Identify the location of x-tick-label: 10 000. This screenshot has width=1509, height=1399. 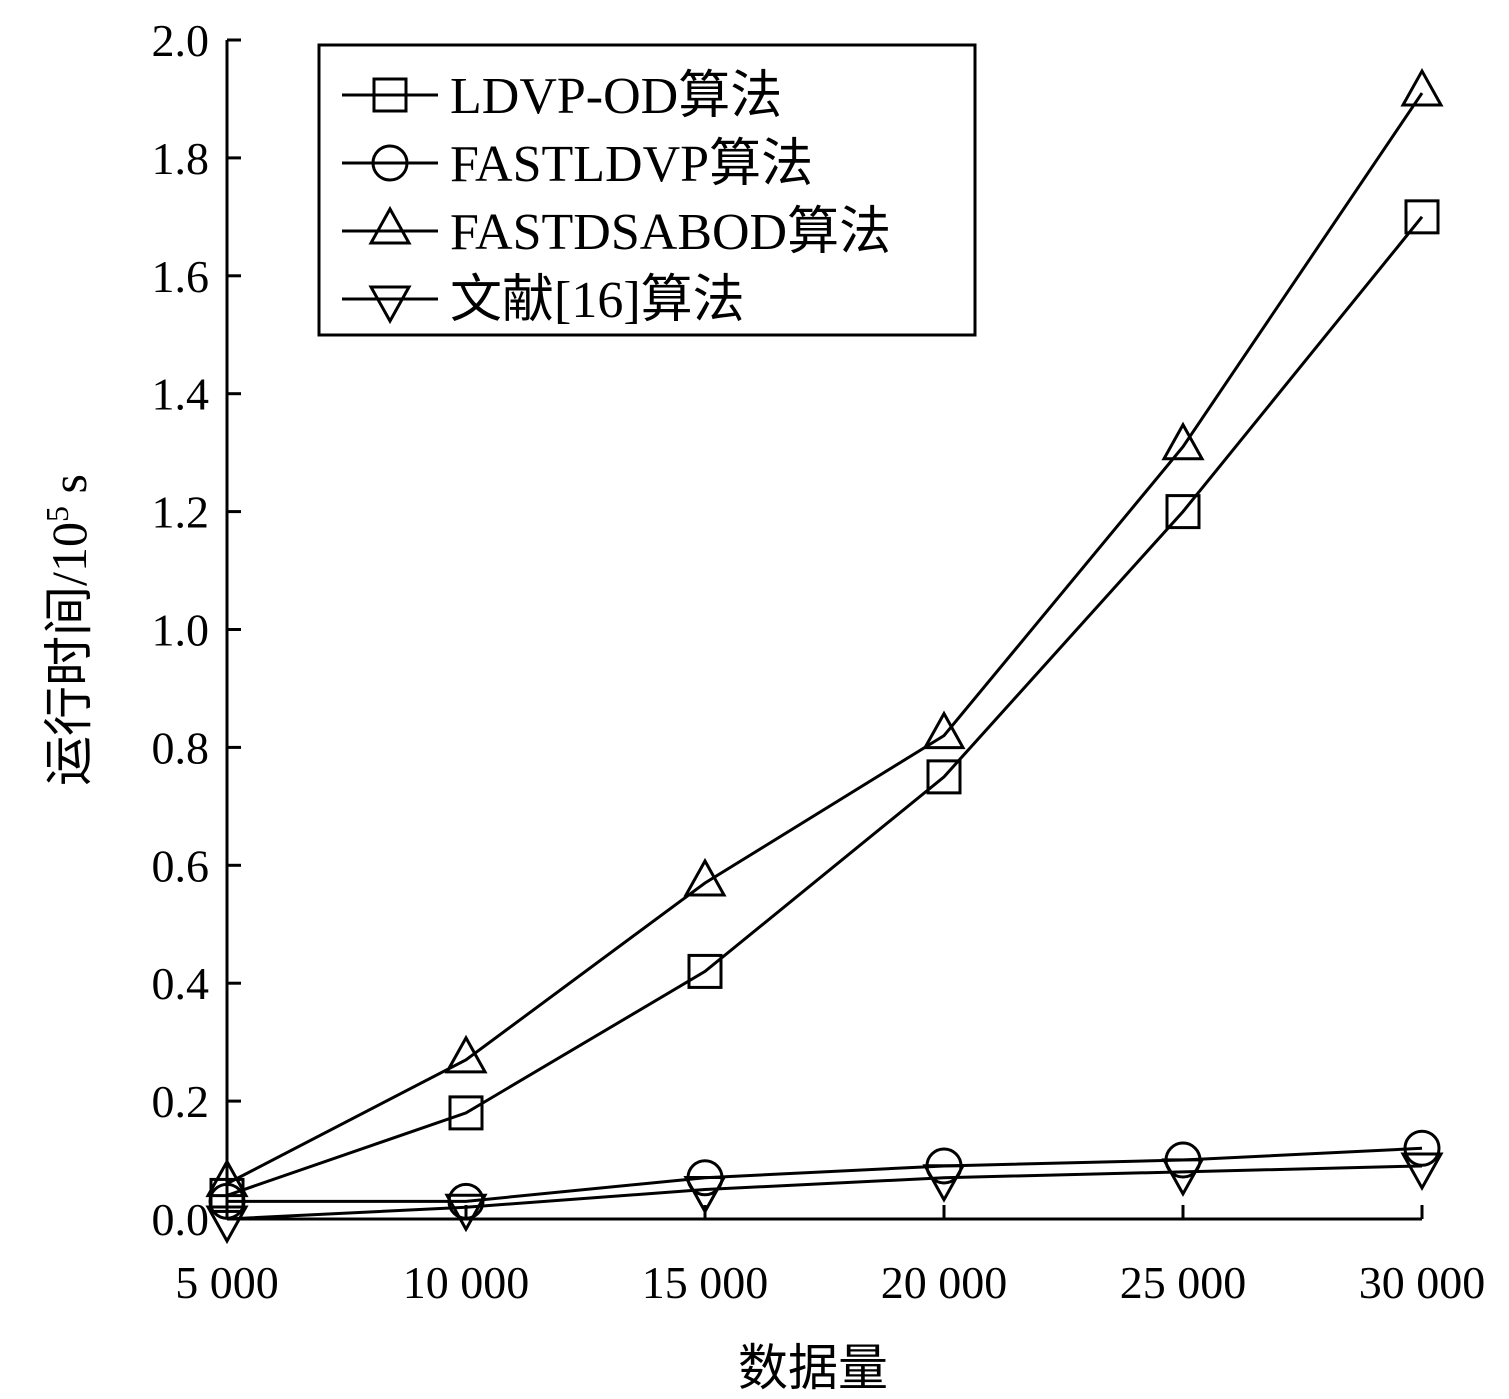
(466, 1282).